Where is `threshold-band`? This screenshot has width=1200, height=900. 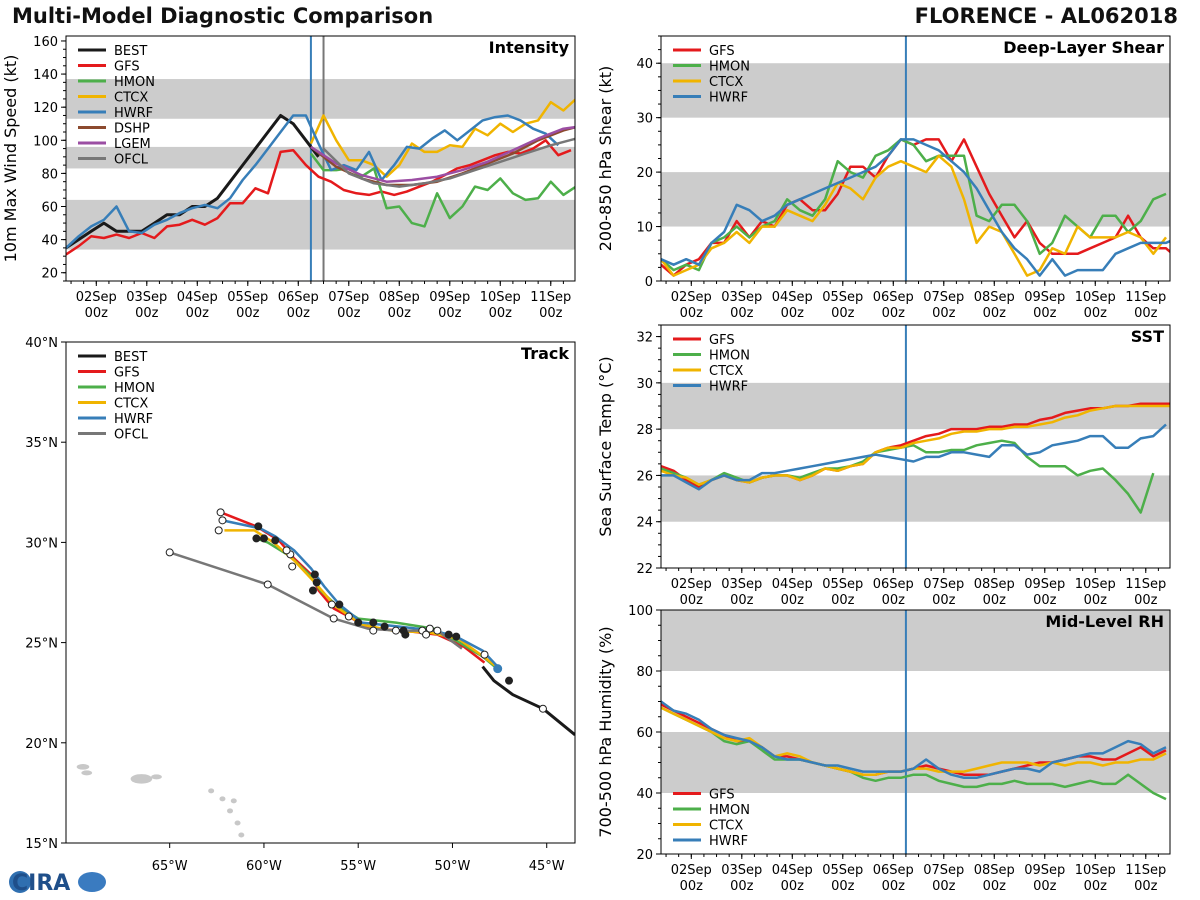
threshold-band is located at coordinates (915, 406).